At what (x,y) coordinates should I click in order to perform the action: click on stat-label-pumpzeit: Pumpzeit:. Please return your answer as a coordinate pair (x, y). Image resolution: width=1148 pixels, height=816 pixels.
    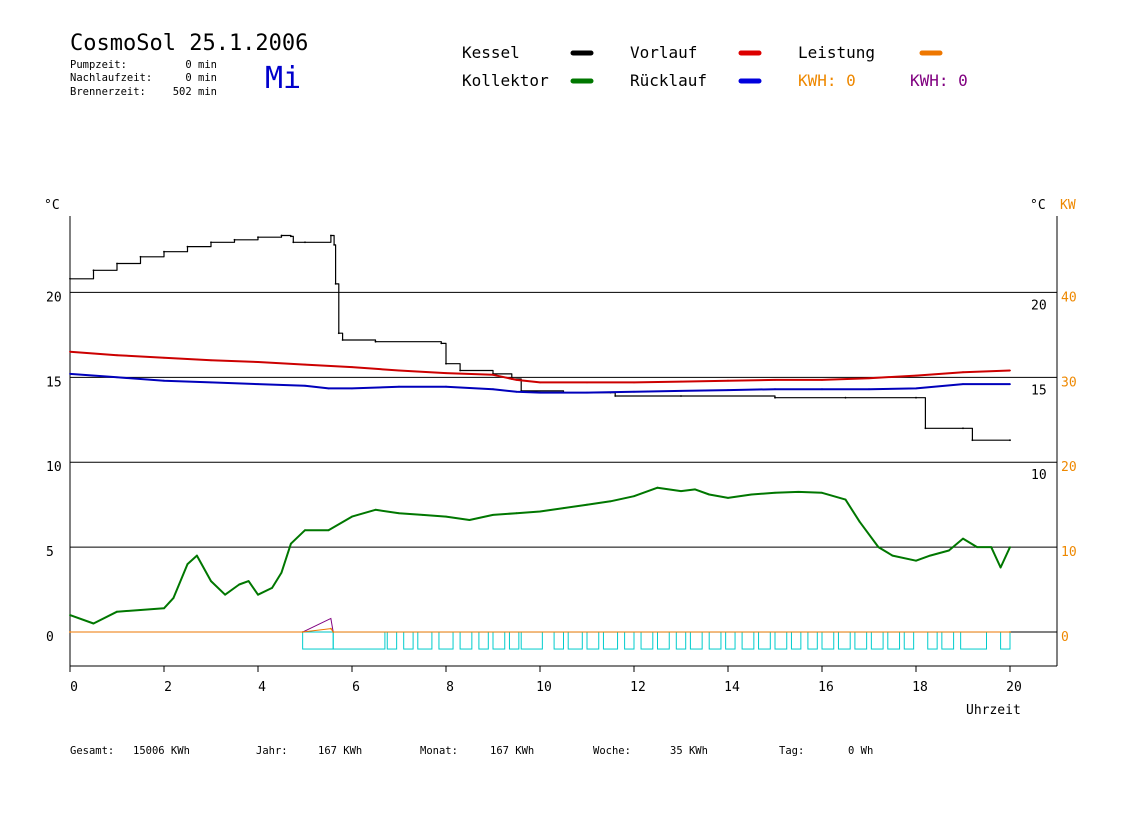
    Looking at the image, I should click on (98, 65).